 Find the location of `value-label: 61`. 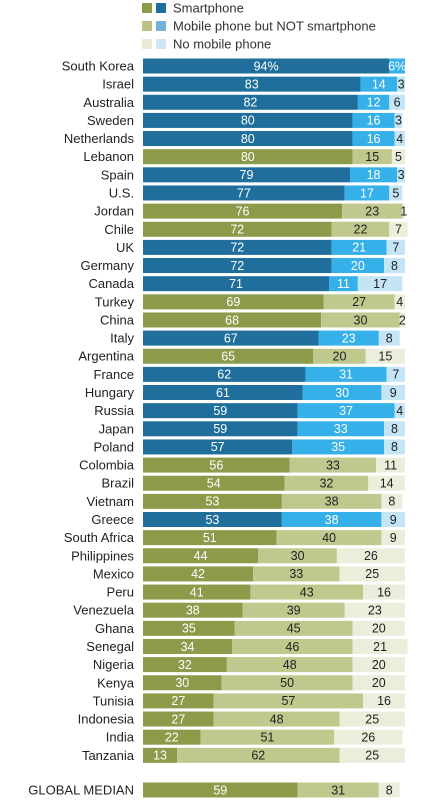

value-label: 61 is located at coordinates (223, 393).